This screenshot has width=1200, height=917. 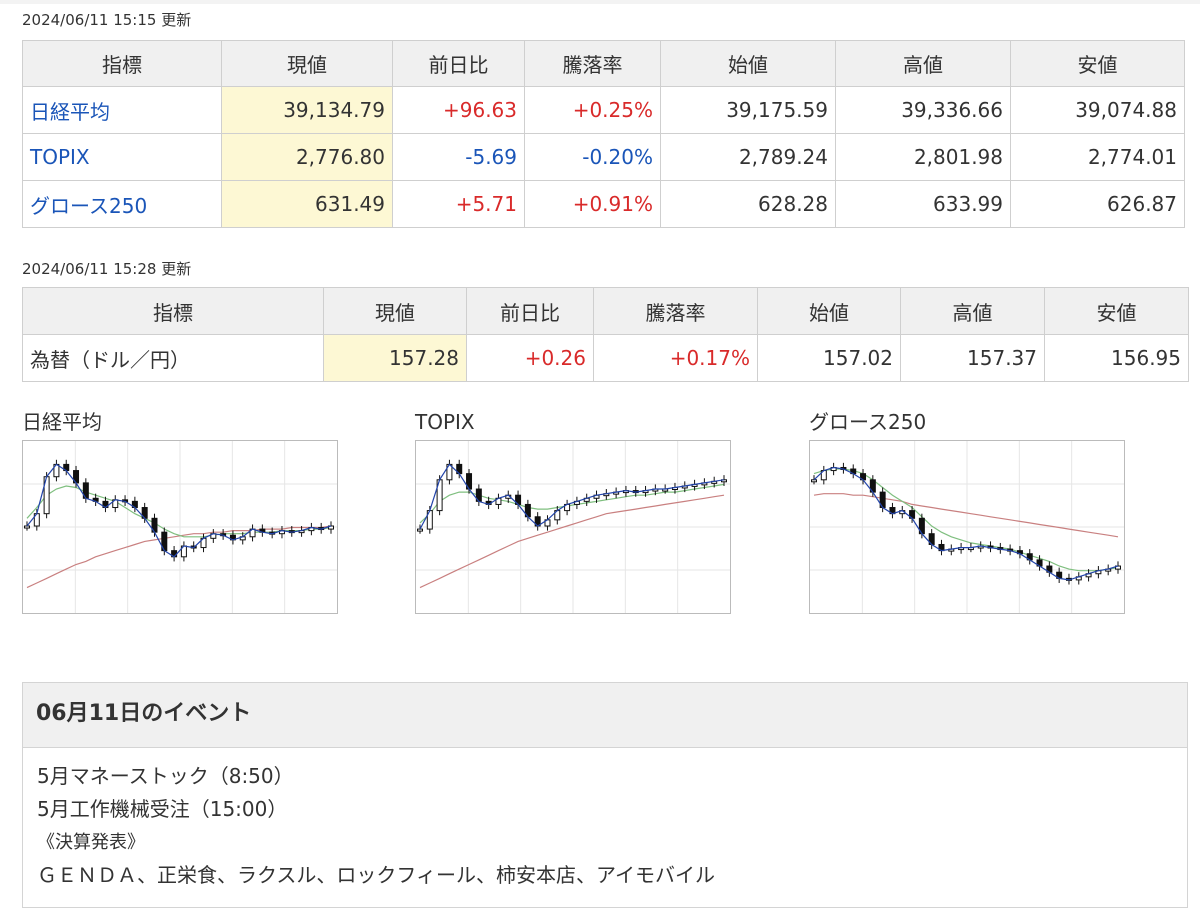 What do you see at coordinates (1097, 204) in the screenshot?
I see `low-value: 626.87` at bounding box center [1097, 204].